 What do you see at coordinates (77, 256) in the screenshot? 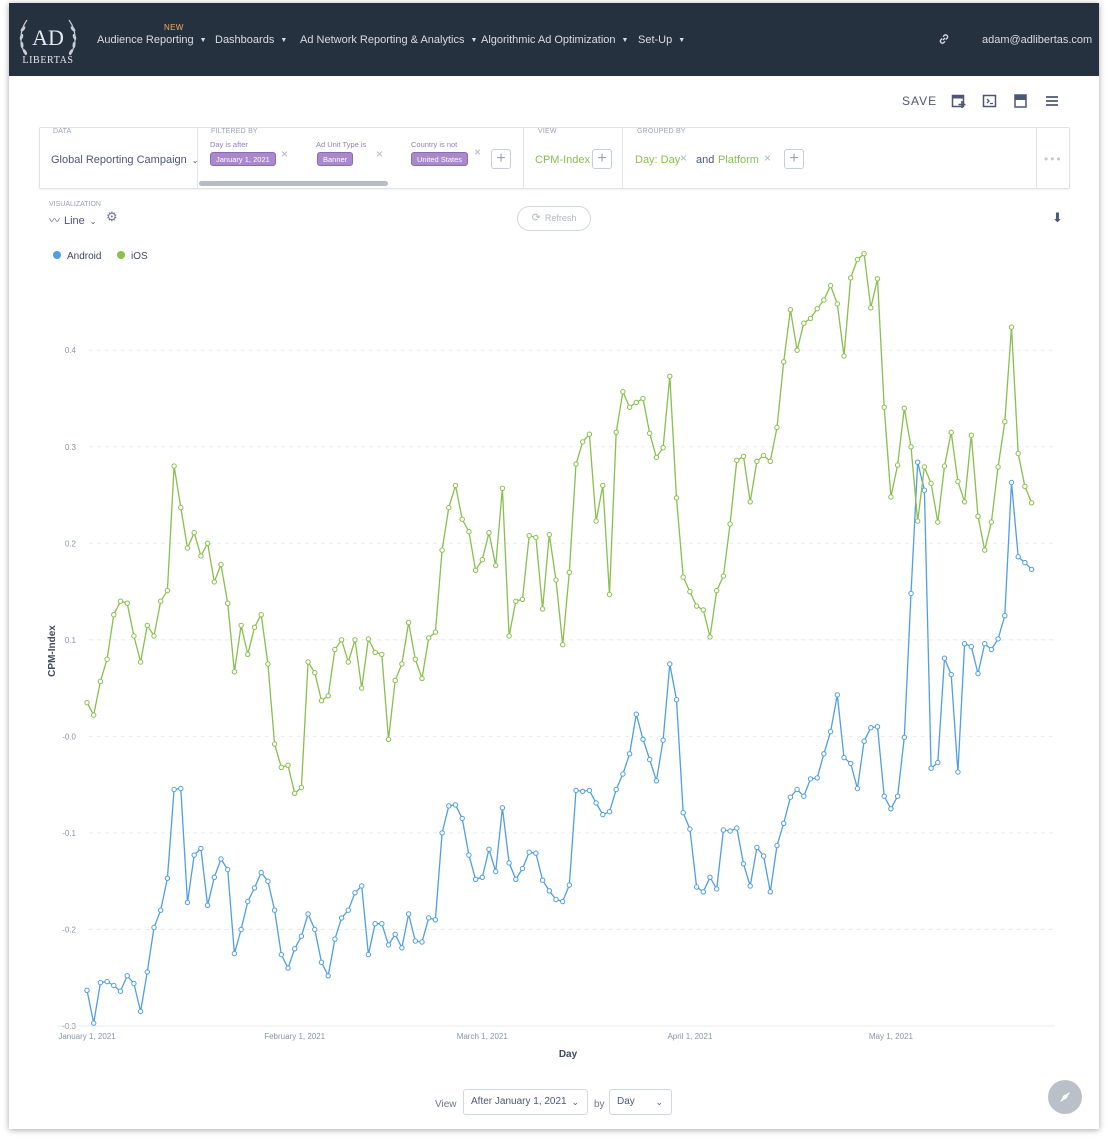
I see `legend-item-android: Android` at bounding box center [77, 256].